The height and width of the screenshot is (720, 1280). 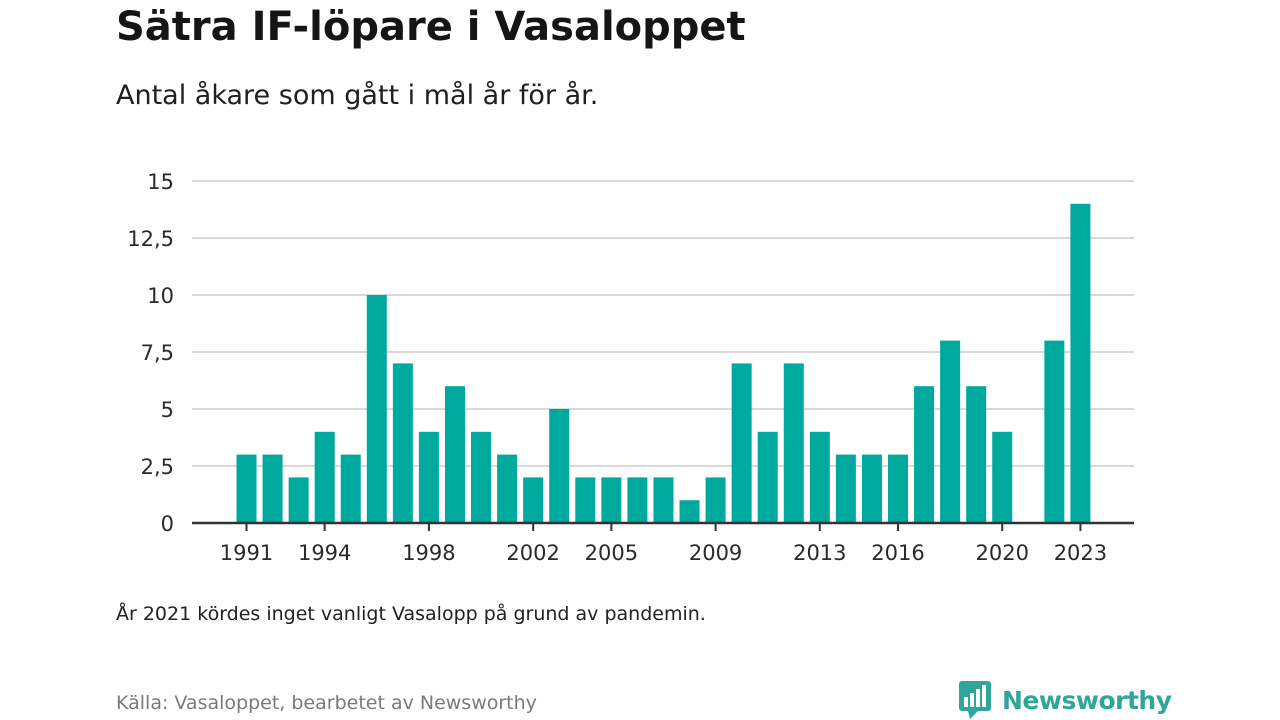 What do you see at coordinates (402, 443) in the screenshot?
I see `bar-1997` at bounding box center [402, 443].